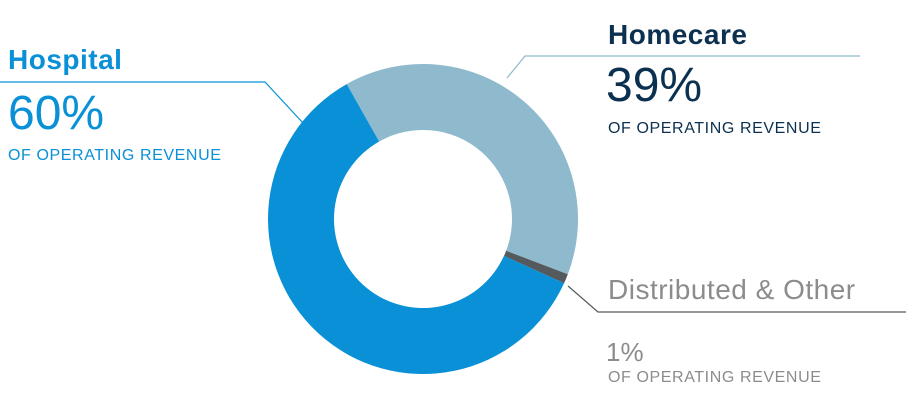  I want to click on other-caption: OF OPERATING REVENUE, so click(715, 377).